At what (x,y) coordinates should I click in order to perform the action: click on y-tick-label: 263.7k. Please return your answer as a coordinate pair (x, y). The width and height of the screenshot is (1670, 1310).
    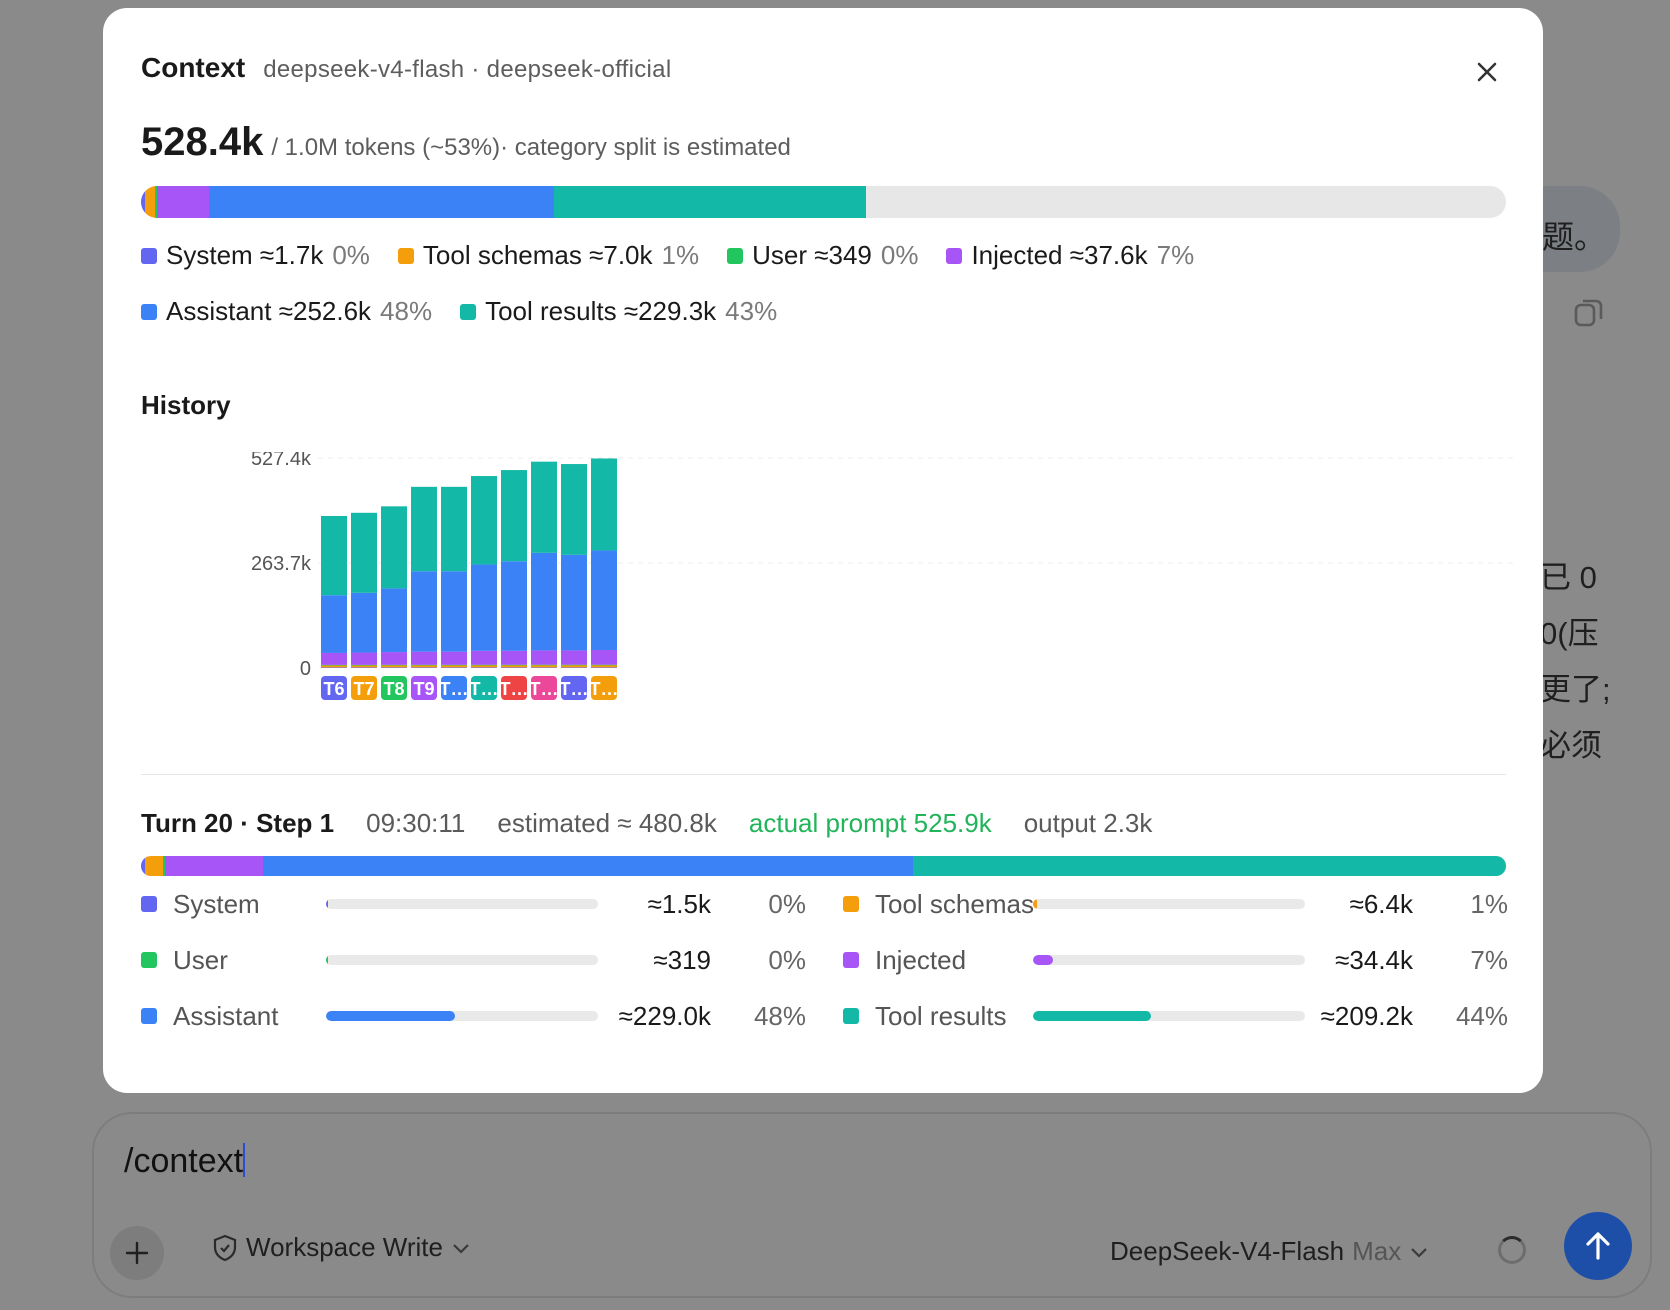
    Looking at the image, I should click on (281, 564).